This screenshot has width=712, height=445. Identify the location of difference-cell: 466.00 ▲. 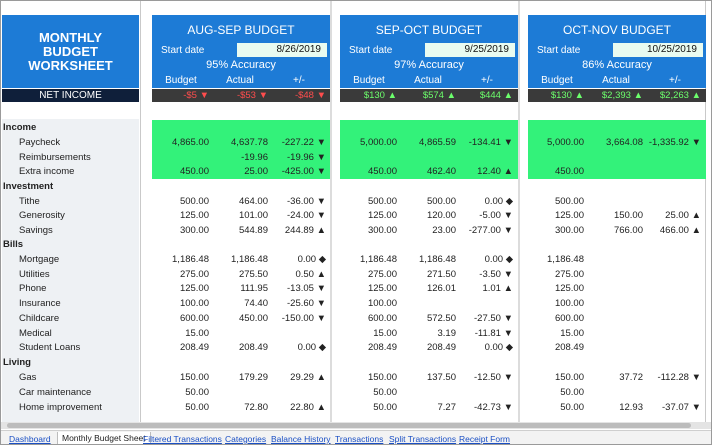
(680, 230).